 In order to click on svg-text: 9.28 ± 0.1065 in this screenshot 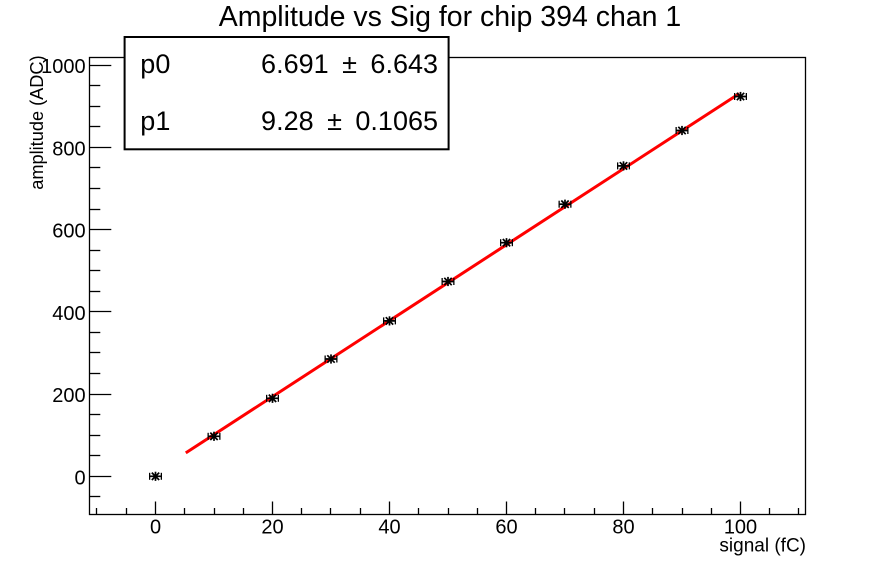, I will do `click(349, 121)`.